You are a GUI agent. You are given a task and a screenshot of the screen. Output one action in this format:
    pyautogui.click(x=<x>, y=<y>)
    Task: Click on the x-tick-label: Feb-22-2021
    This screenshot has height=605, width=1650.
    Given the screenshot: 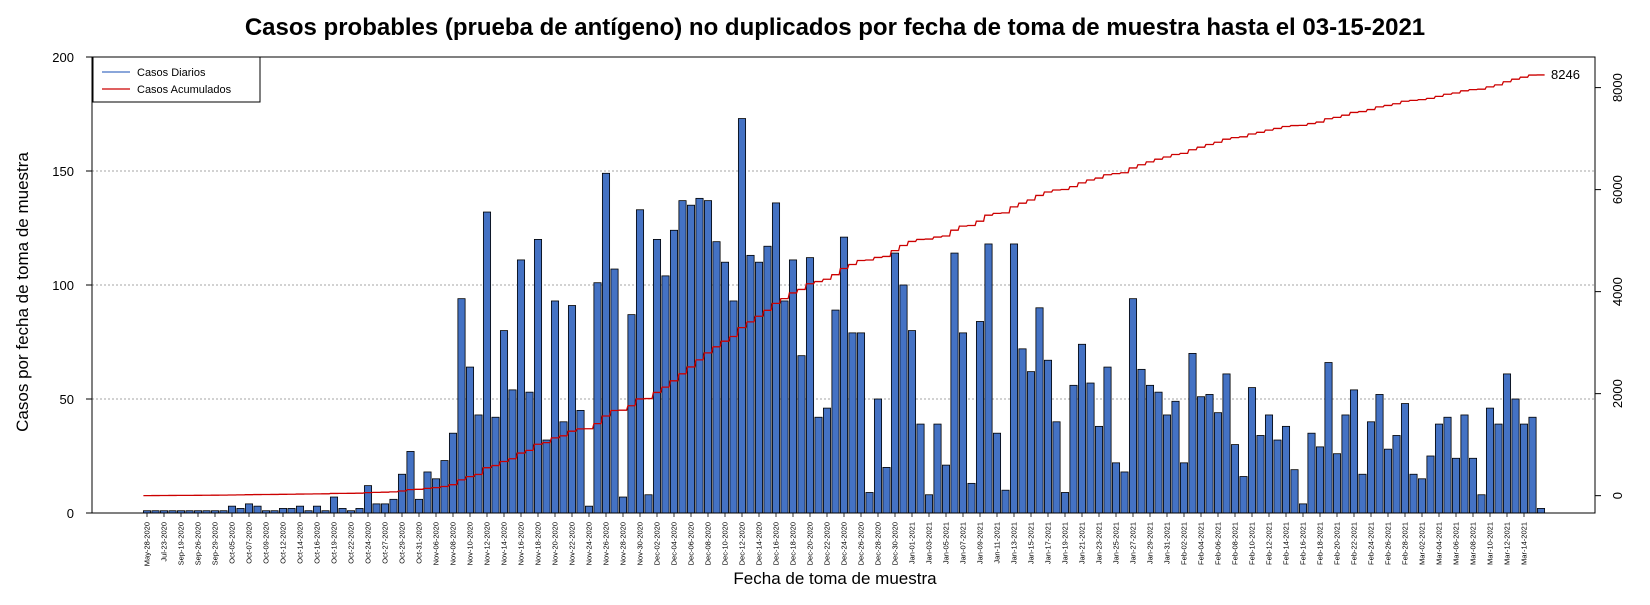 What is the action you would take?
    pyautogui.click(x=1354, y=543)
    